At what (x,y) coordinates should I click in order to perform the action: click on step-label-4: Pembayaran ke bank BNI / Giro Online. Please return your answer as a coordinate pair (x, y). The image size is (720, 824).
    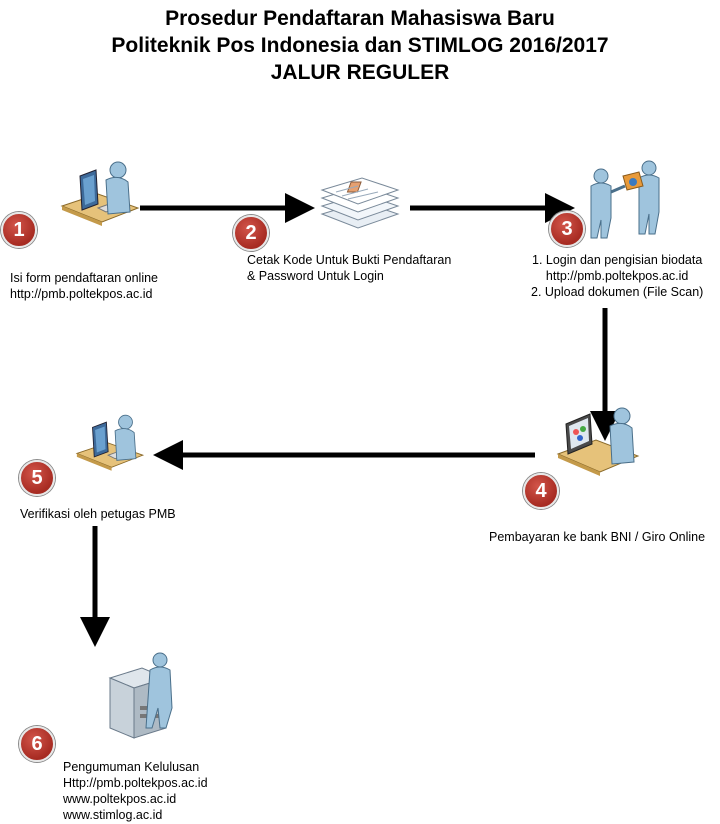
    Looking at the image, I should click on (597, 537).